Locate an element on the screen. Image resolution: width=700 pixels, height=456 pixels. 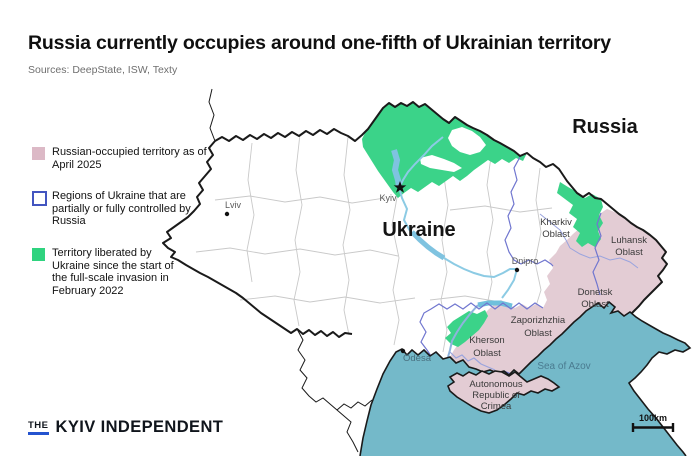
sea-of-azov-label: Sea of Azov is located at coordinates (563, 366).